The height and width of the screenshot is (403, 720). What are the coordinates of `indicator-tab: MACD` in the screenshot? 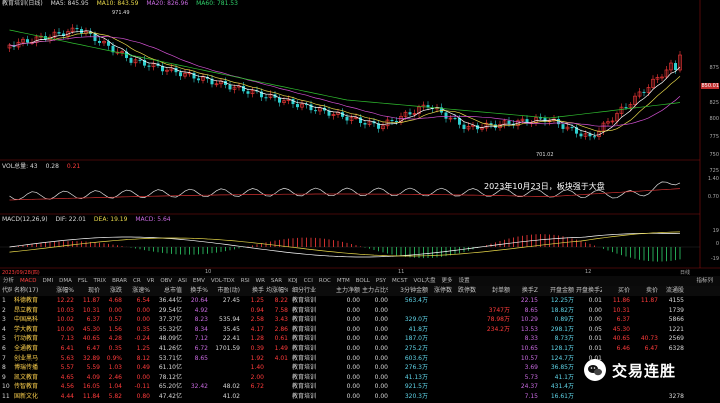 It's located at (28, 281).